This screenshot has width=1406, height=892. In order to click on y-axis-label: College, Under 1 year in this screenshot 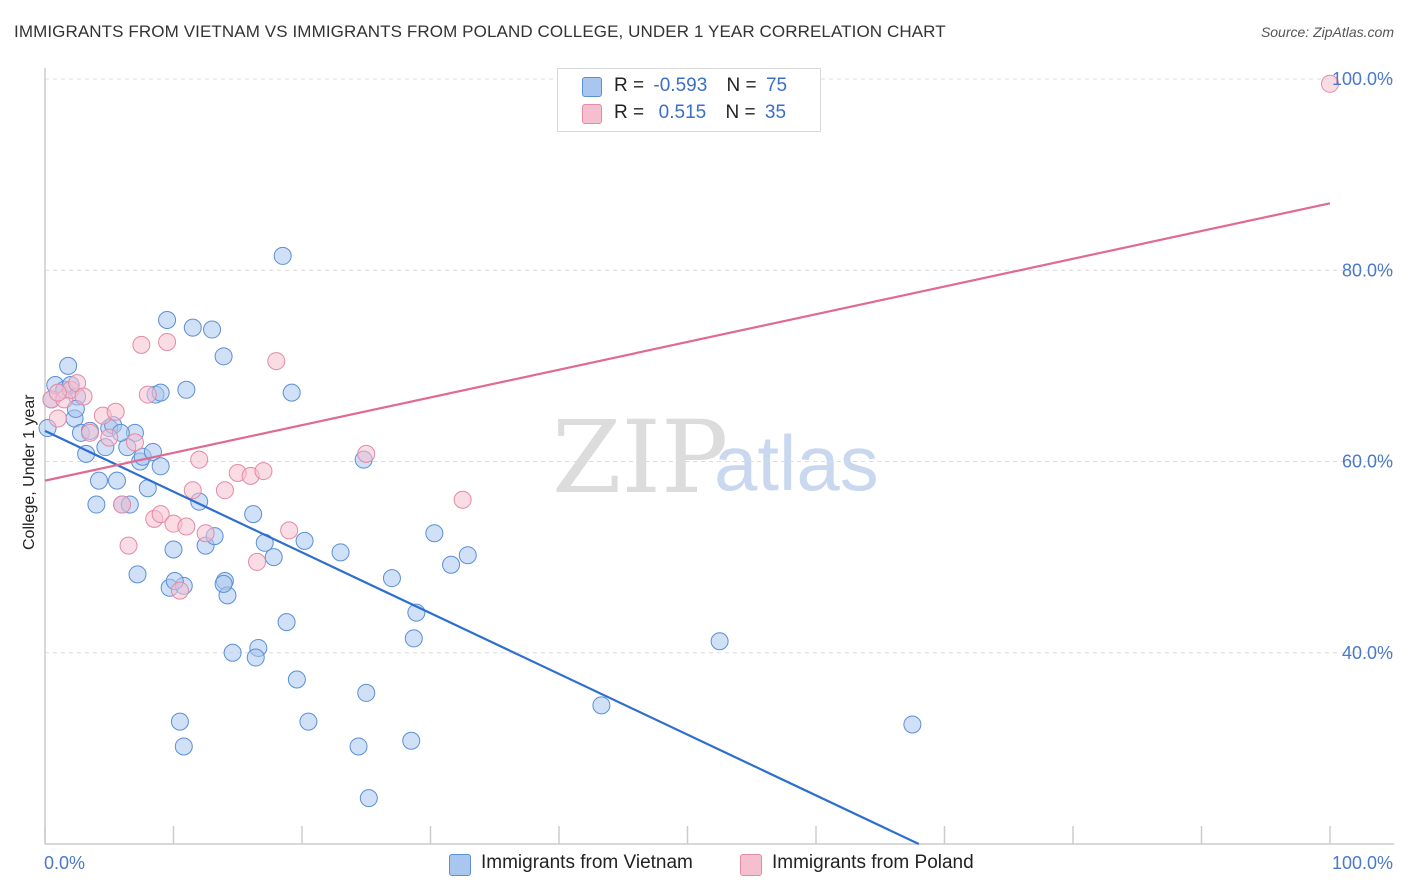, I will do `click(29, 472)`.